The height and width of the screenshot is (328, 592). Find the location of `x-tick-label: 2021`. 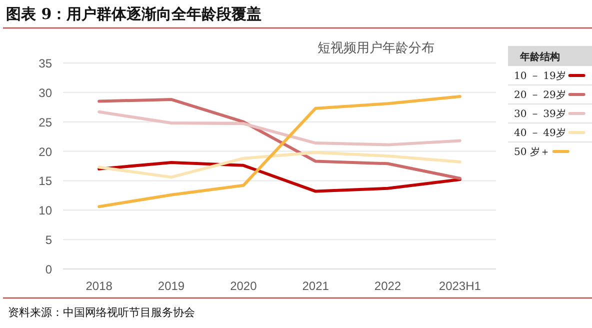

x-tick-label: 2021 is located at coordinates (316, 286).